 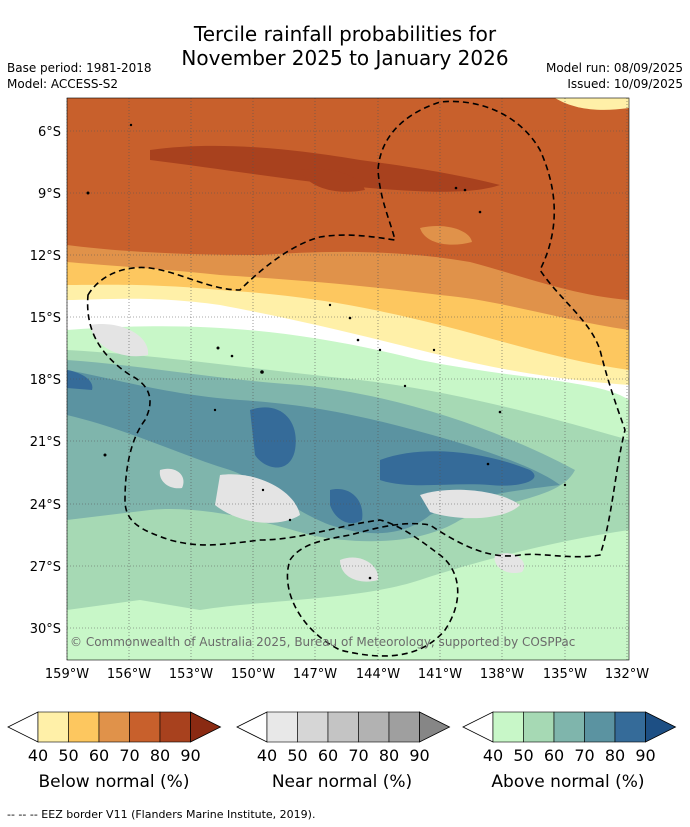 What do you see at coordinates (273, 437) in the screenshot?
I see `above-80-region-west` at bounding box center [273, 437].